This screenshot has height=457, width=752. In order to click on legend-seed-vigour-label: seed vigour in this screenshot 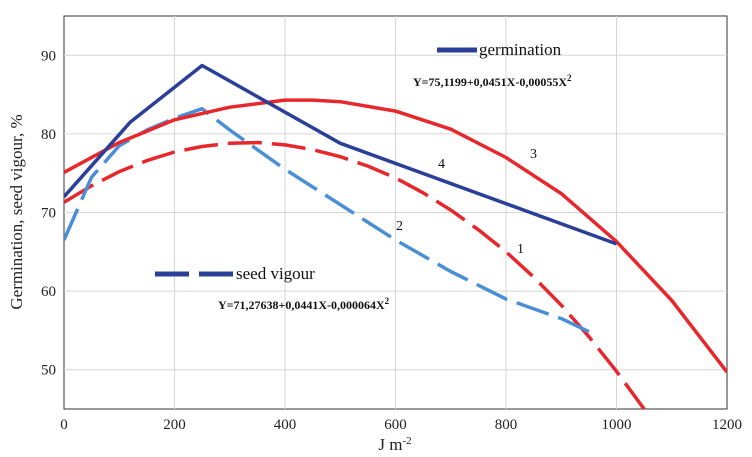, I will do `click(275, 273)`.